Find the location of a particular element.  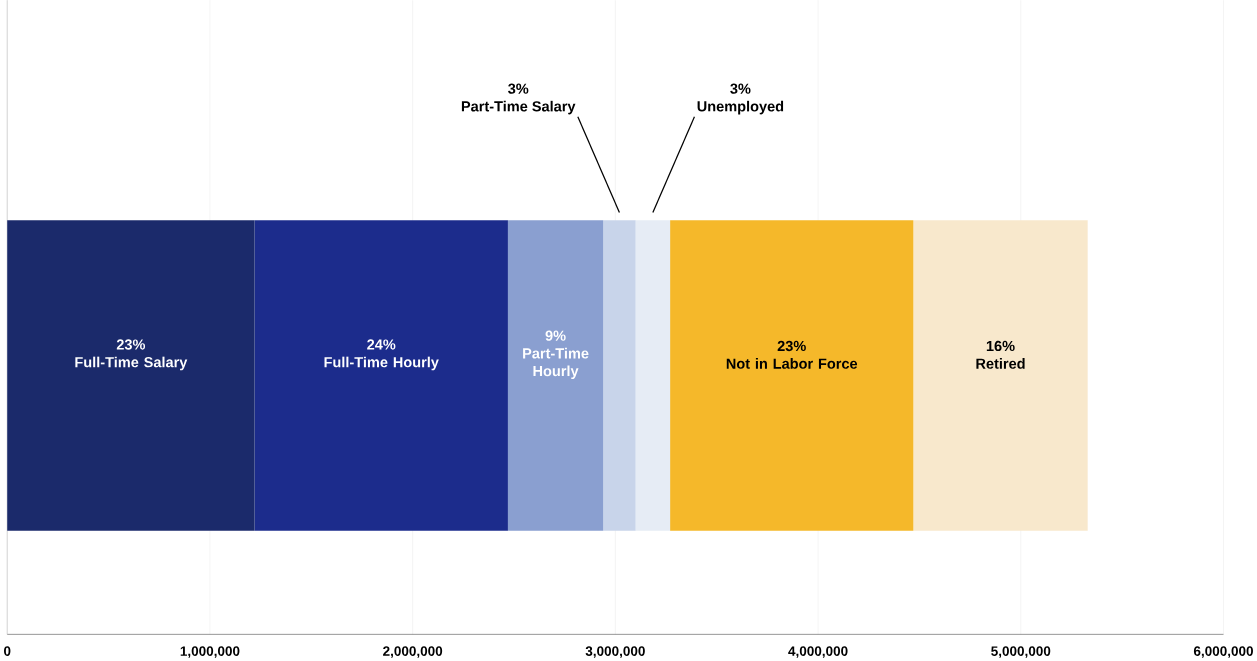

series-label: Not in Labor Force is located at coordinates (792, 363).